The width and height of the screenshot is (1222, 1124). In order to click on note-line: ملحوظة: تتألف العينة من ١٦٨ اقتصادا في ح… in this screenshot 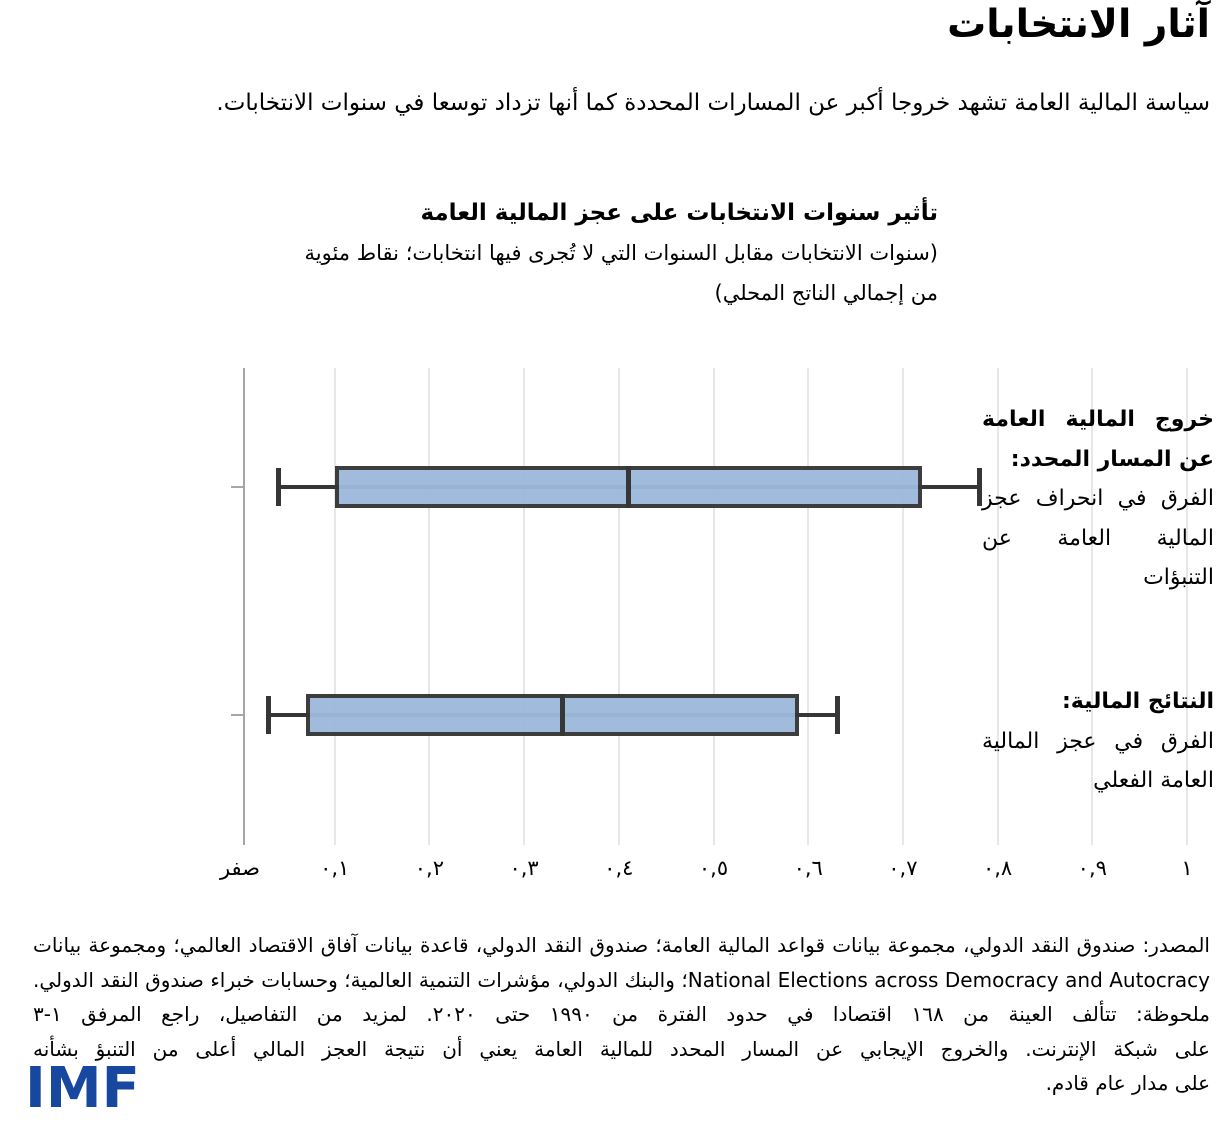, I will do `click(622, 1014)`.